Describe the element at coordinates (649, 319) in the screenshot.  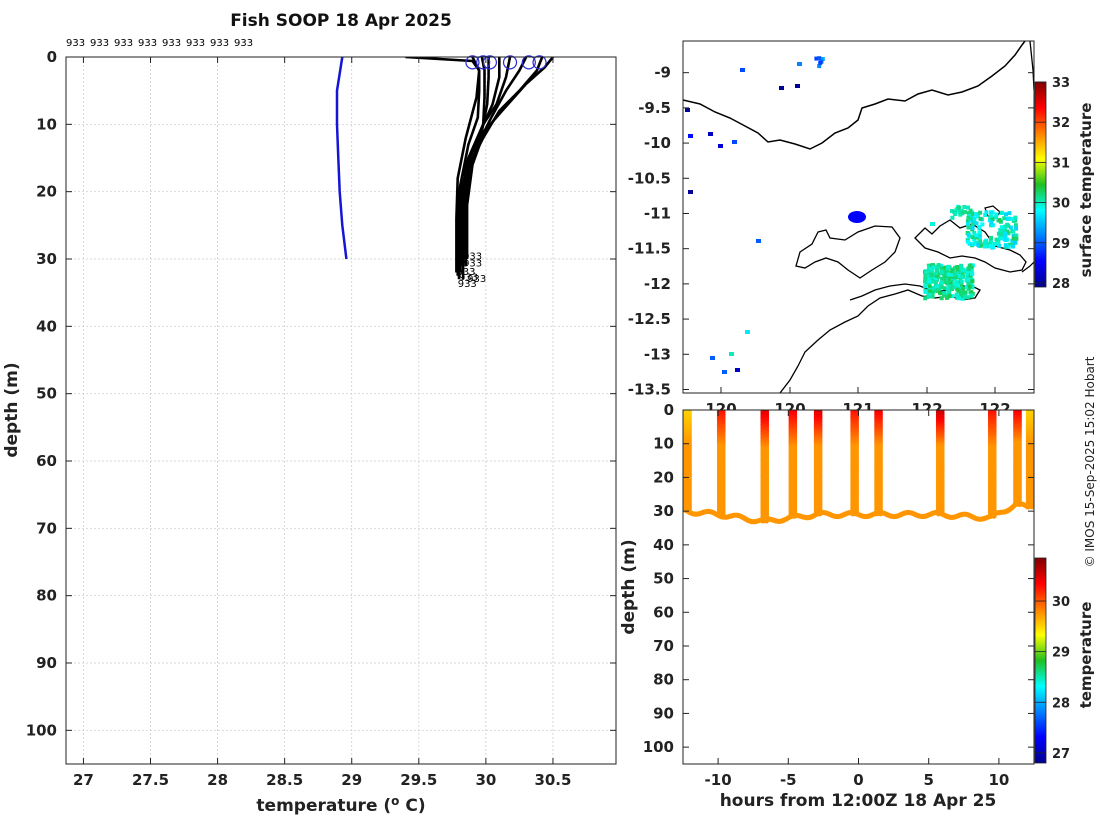
I see `map-y-tick-label: -12.5` at that location.